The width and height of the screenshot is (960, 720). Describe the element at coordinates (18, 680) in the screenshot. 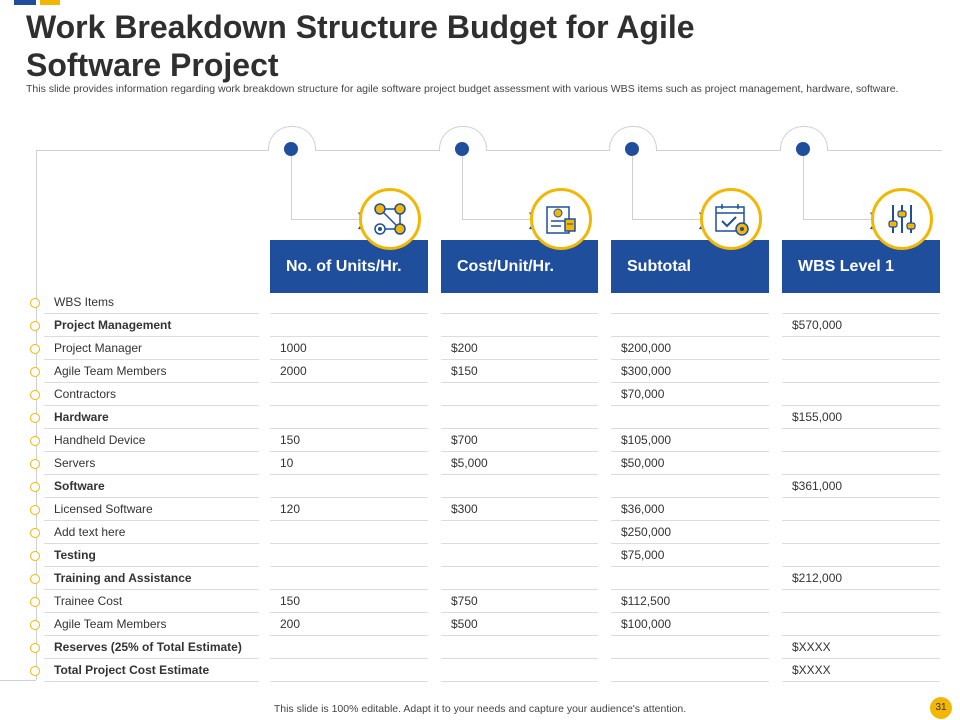

I see `frame-bottom-line` at that location.